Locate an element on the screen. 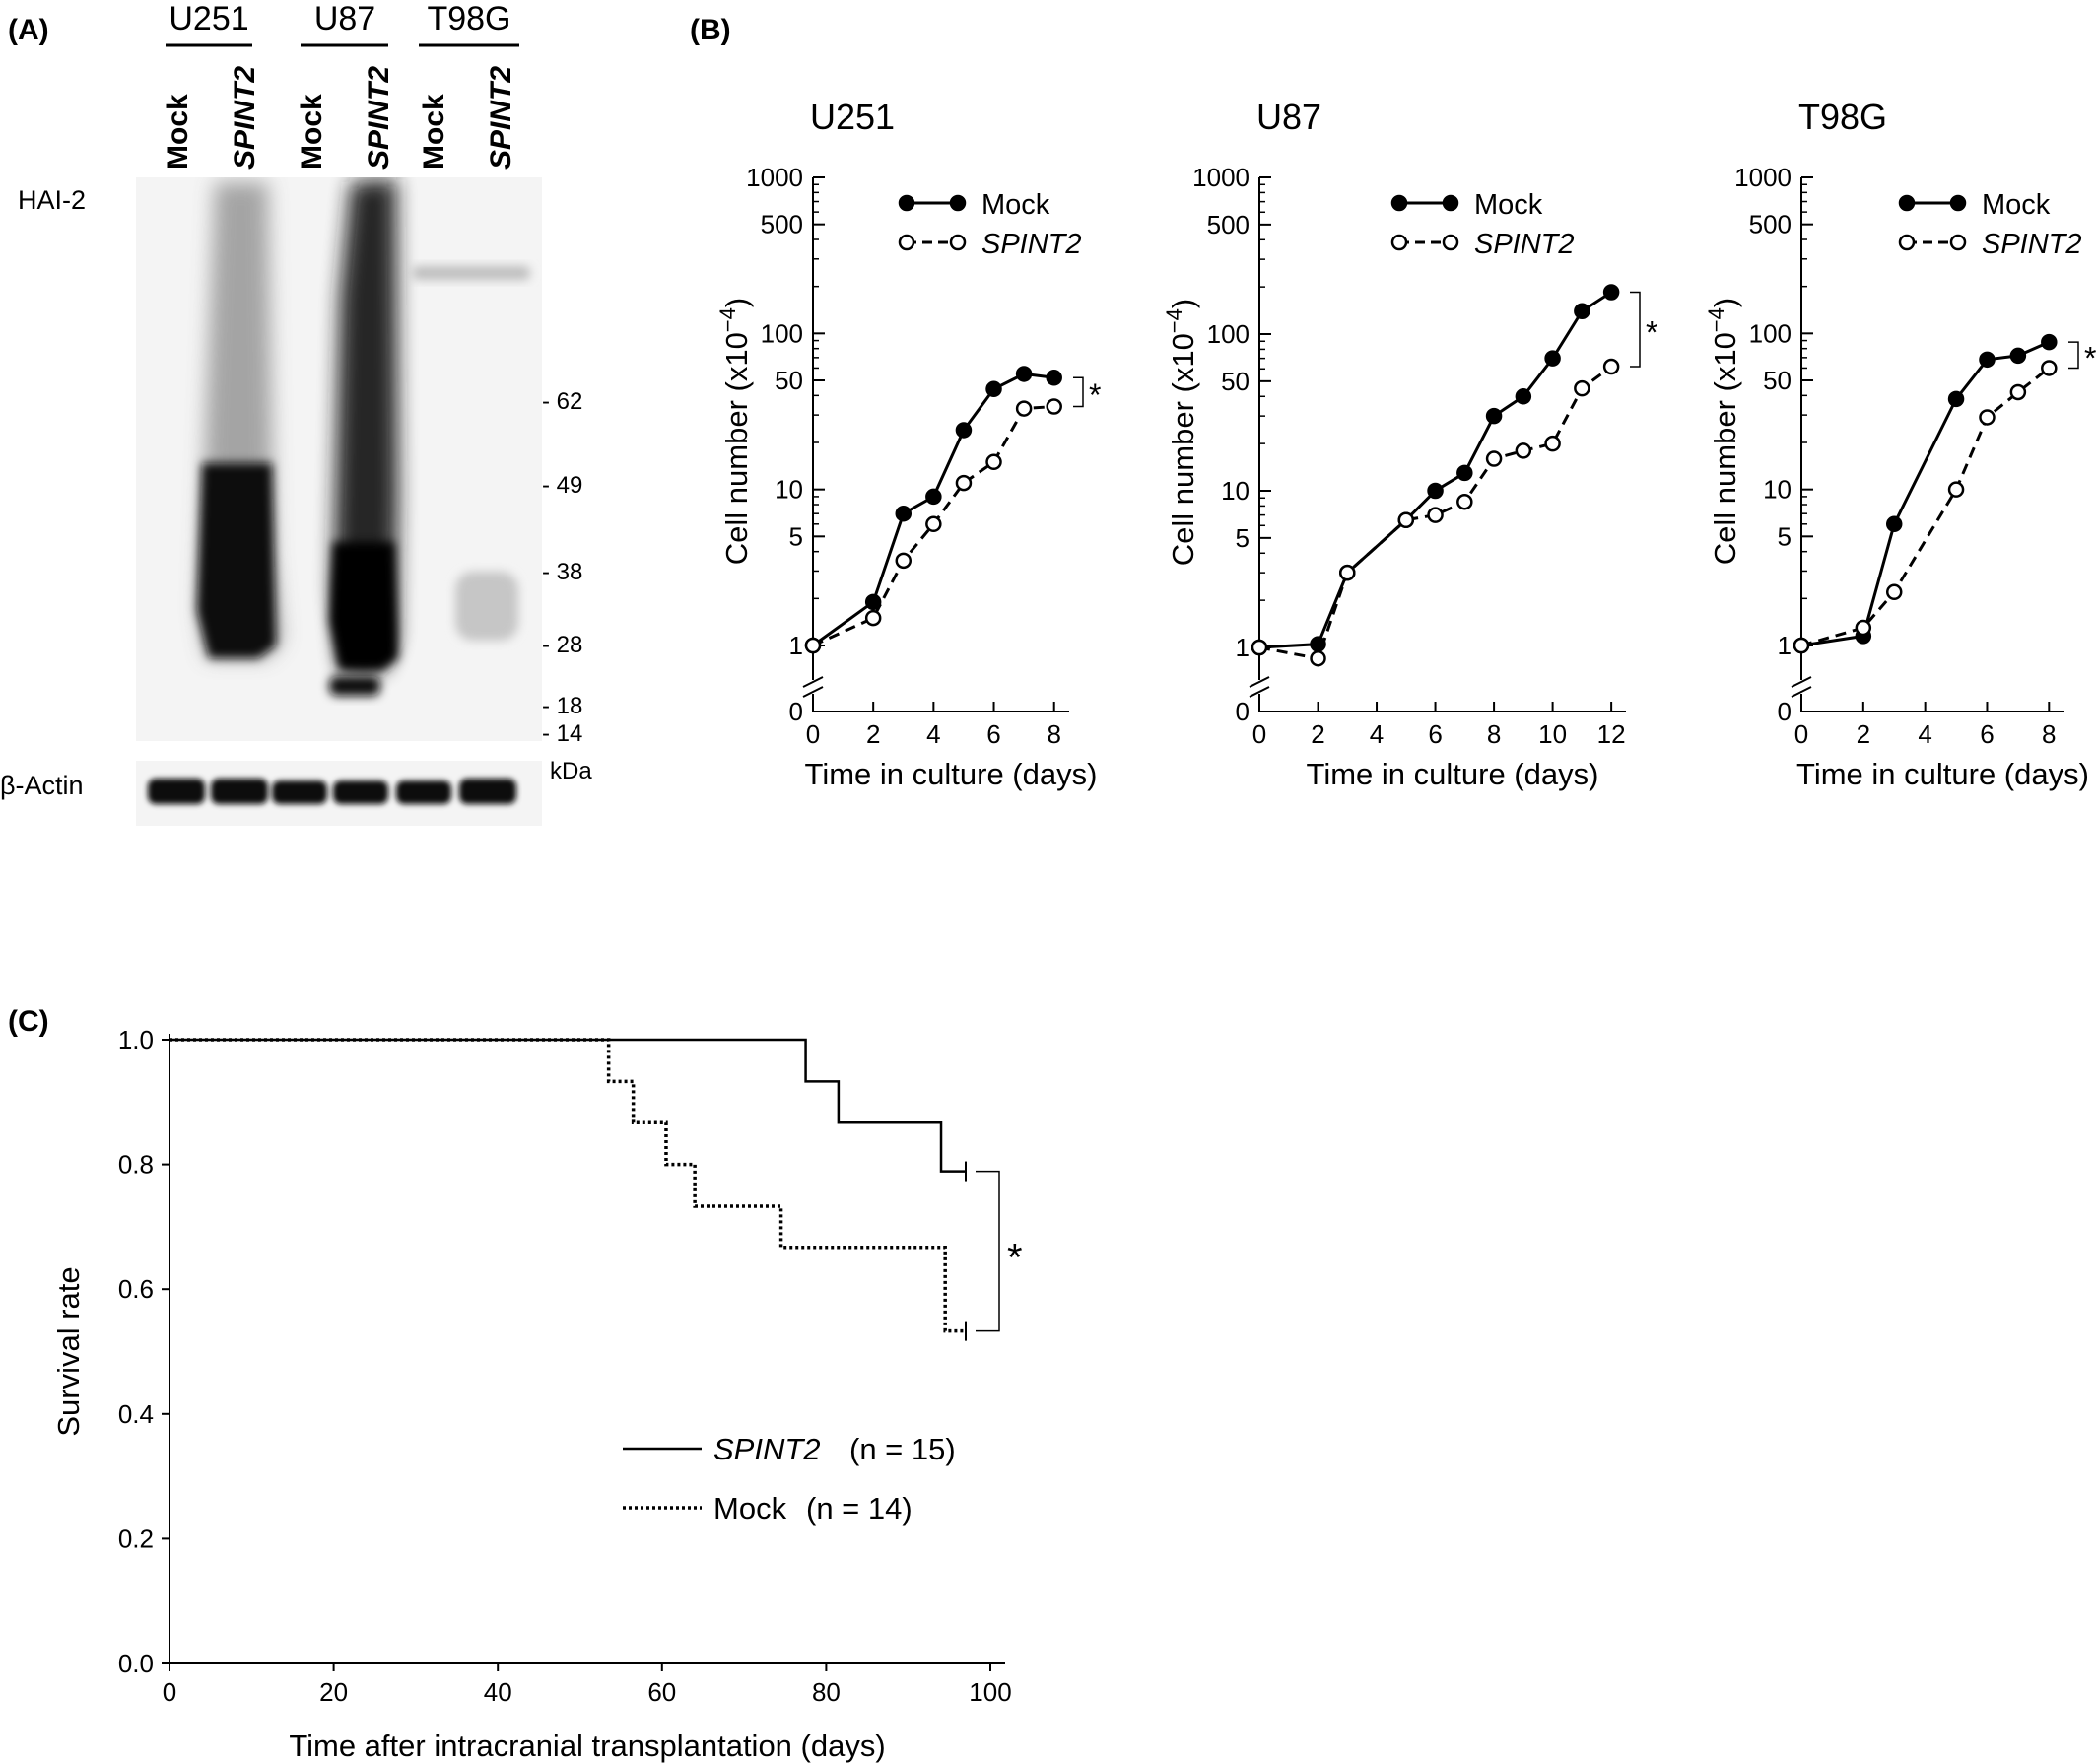 The image size is (2097, 1764). y-tick-label-100-u251: 100 is located at coordinates (782, 333).